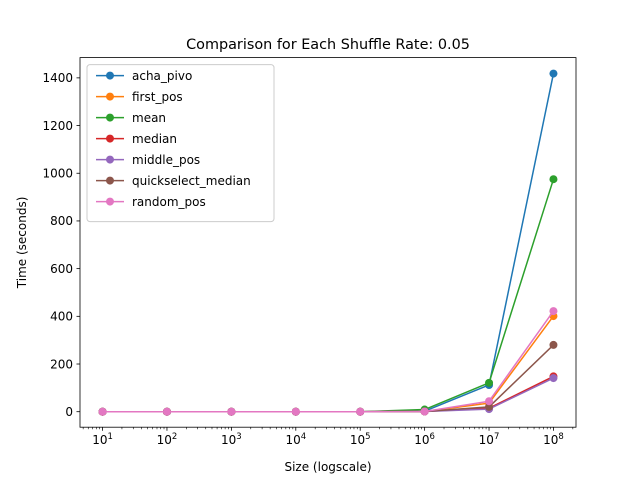 The image size is (640, 480). I want to click on x-axis-label: Size (logscale), so click(327, 467).